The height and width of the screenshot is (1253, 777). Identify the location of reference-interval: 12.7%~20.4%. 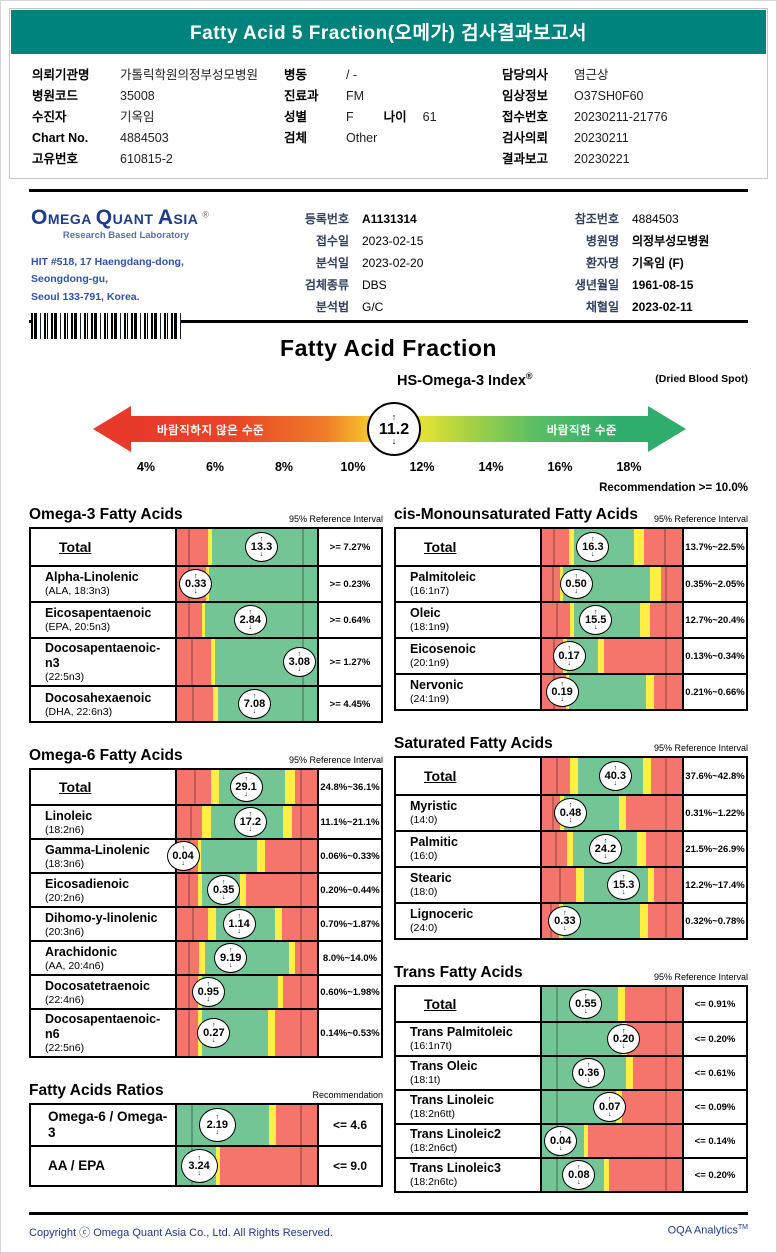
(714, 620).